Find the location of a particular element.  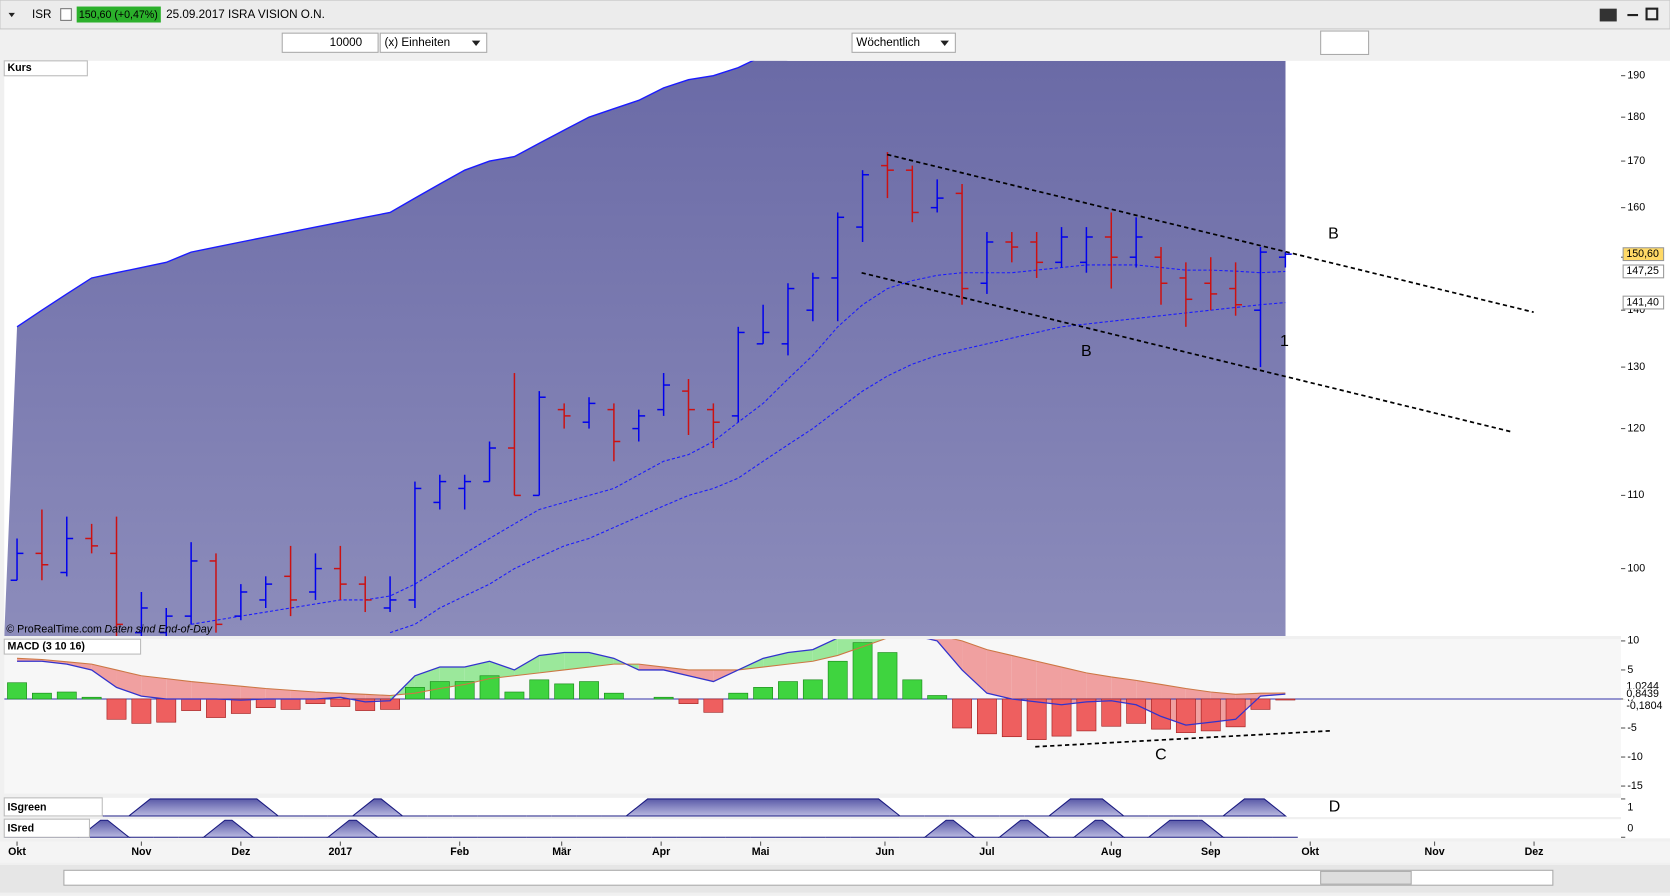

x-tick-label: Feb is located at coordinates (459, 852).